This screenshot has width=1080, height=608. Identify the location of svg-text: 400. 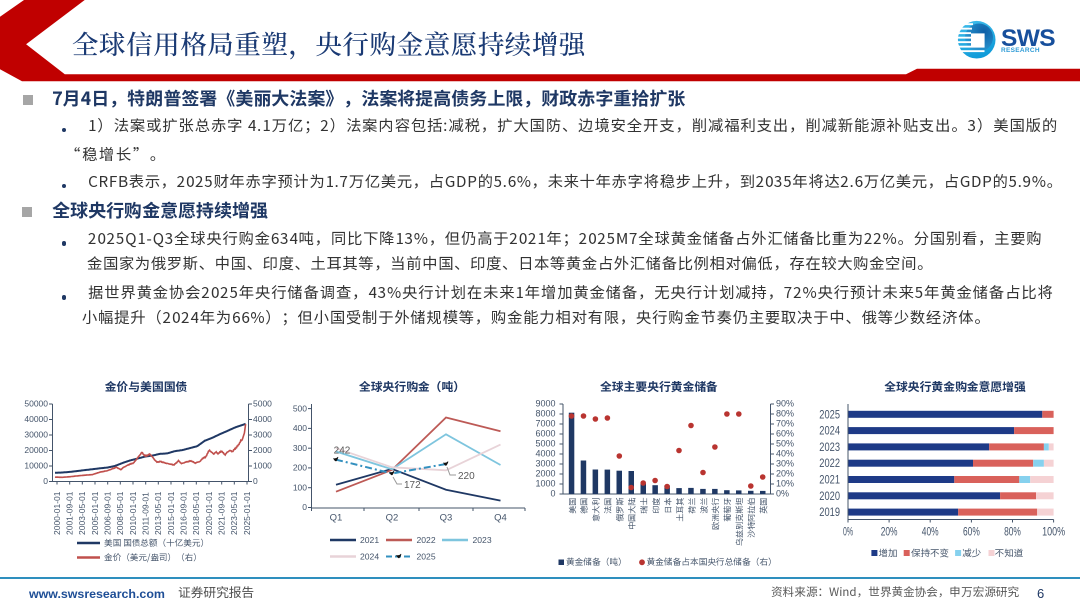
(300, 428).